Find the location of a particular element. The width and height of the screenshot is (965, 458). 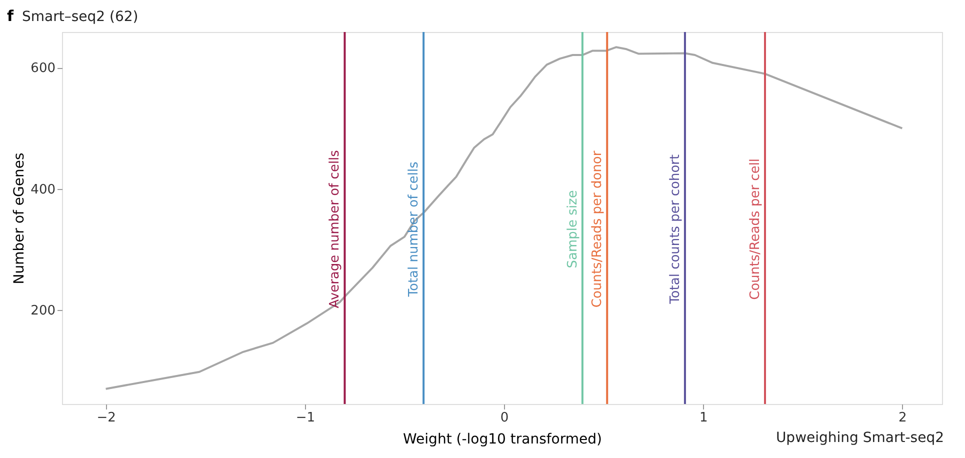

x-tick-label: 1 is located at coordinates (703, 418).